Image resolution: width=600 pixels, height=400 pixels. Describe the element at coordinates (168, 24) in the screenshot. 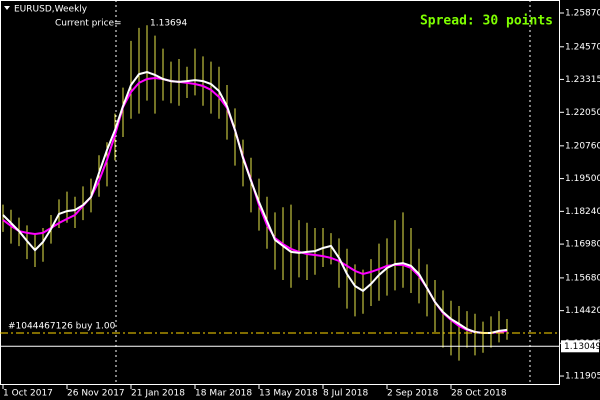

I see `info-value: 1.13694` at that location.